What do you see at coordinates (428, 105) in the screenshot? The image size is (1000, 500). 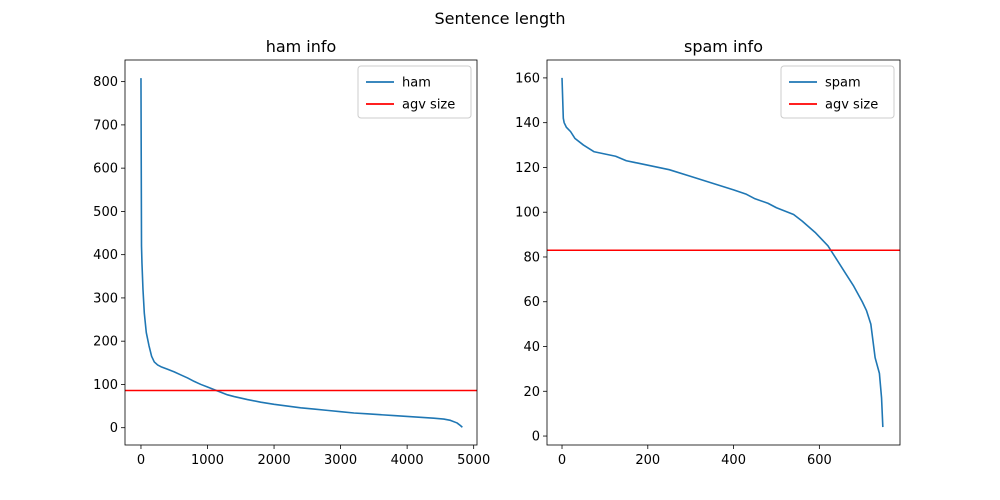 I see `ham-info-legend-agv-size-label: agv size` at bounding box center [428, 105].